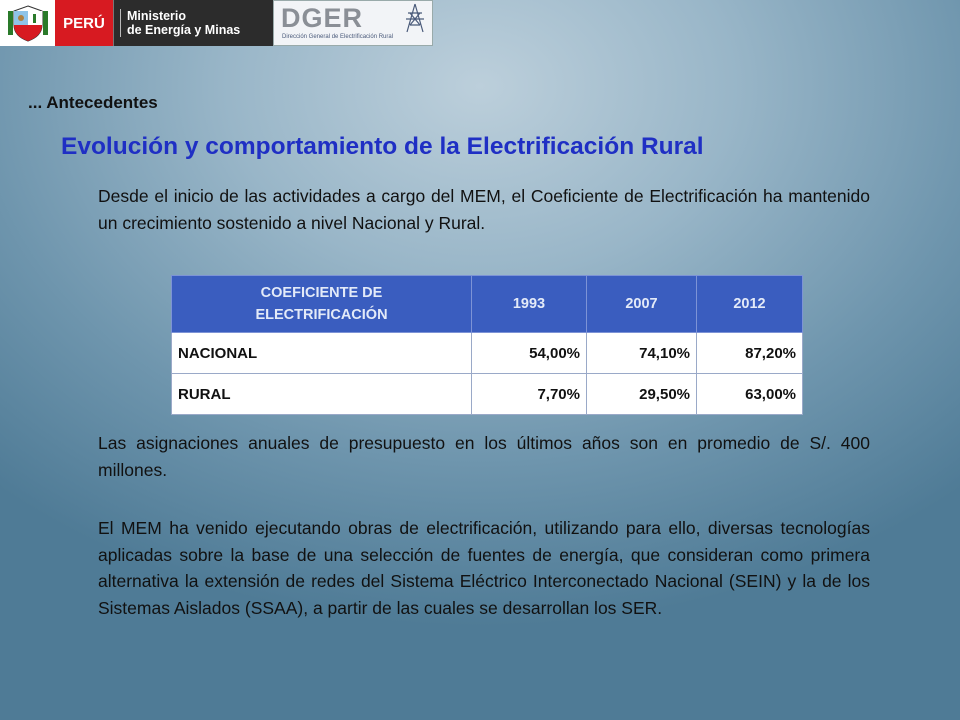  I want to click on ministry-logo: Ministerio de Energía y Minas, so click(193, 23).